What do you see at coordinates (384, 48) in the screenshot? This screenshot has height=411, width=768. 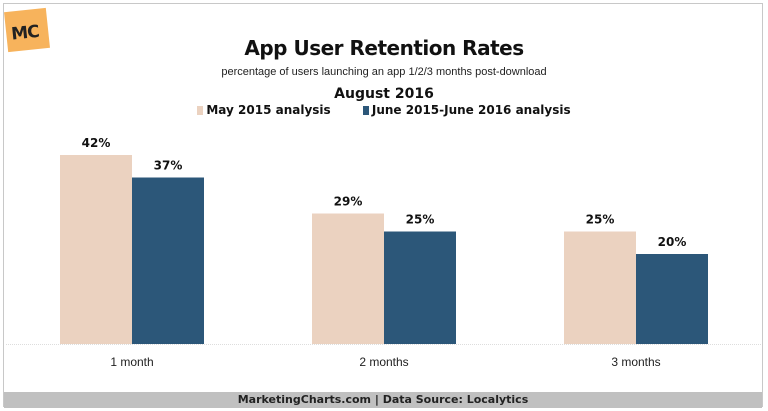 I see `chart-title: App User Retention Rates` at bounding box center [384, 48].